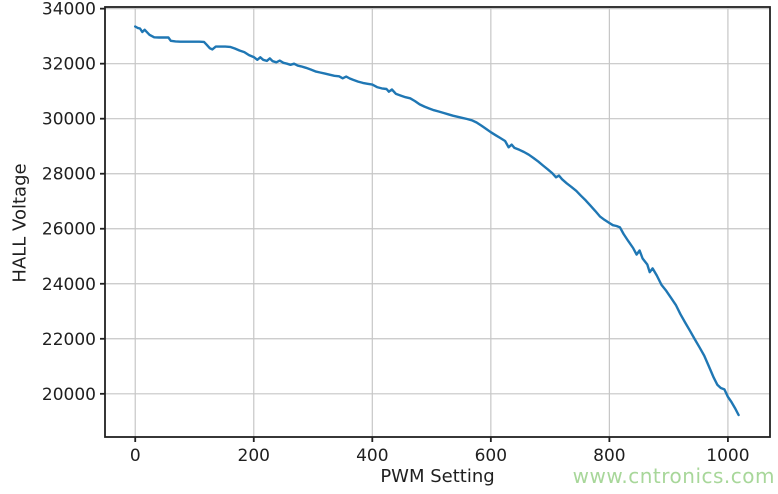 The width and height of the screenshot is (778, 494). I want to click on watermark: www.cntronics.com, so click(673, 476).